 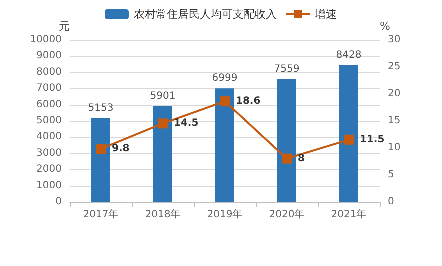 What do you see at coordinates (325, 14) in the screenshot?
I see `legend-label: 增速` at bounding box center [325, 14].